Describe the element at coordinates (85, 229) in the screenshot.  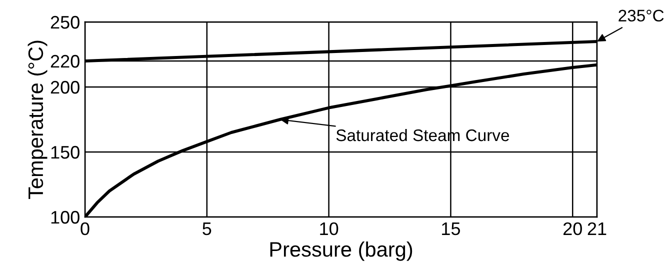
I see `x-tick-label: 0` at that location.